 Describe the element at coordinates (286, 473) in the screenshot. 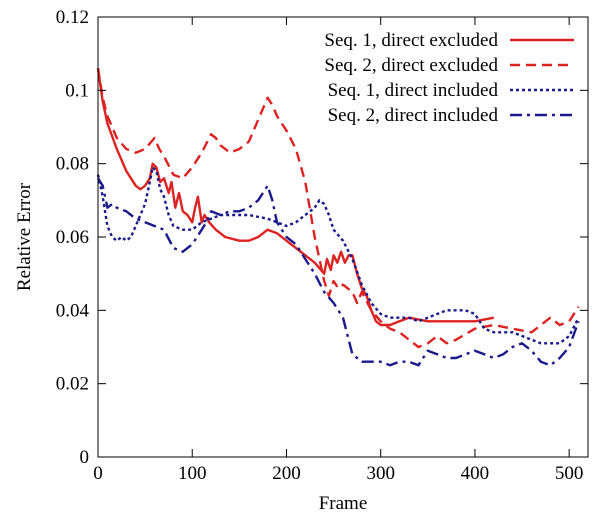

I see `x-tick-label: 200` at that location.